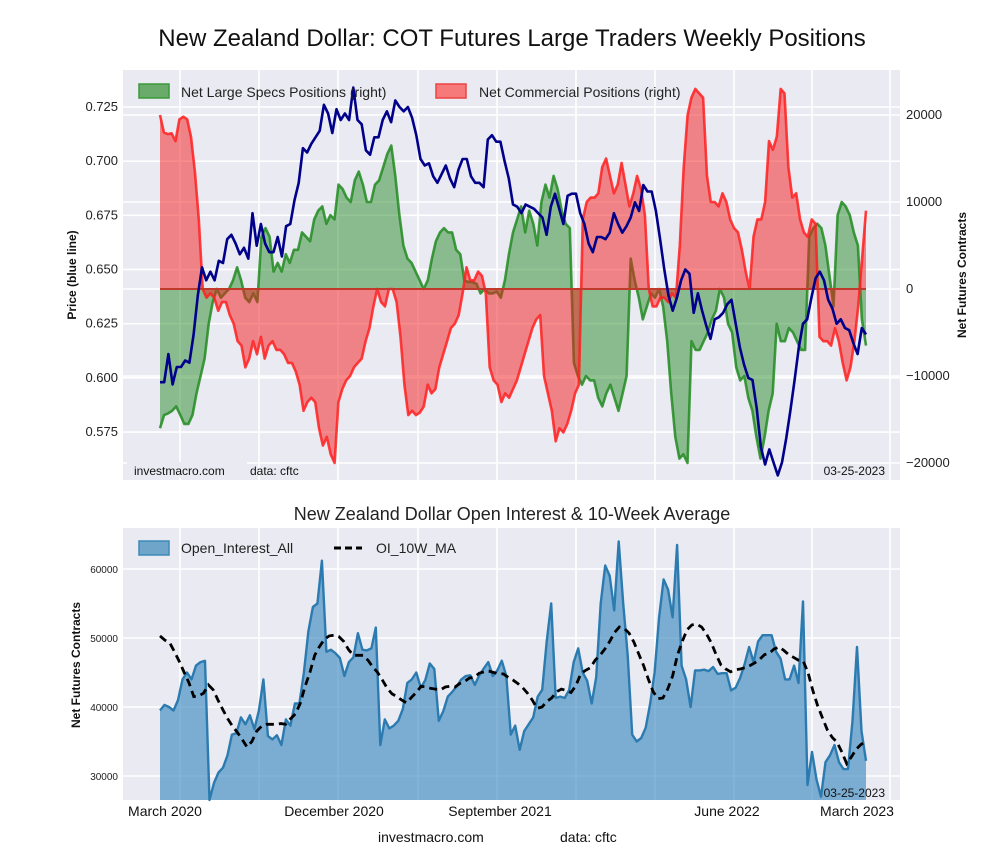 Image resolution: width=1000 pixels, height=860 pixels. Describe the element at coordinates (500, 811) in the screenshot. I see `x-tick-label: September 2021` at that location.